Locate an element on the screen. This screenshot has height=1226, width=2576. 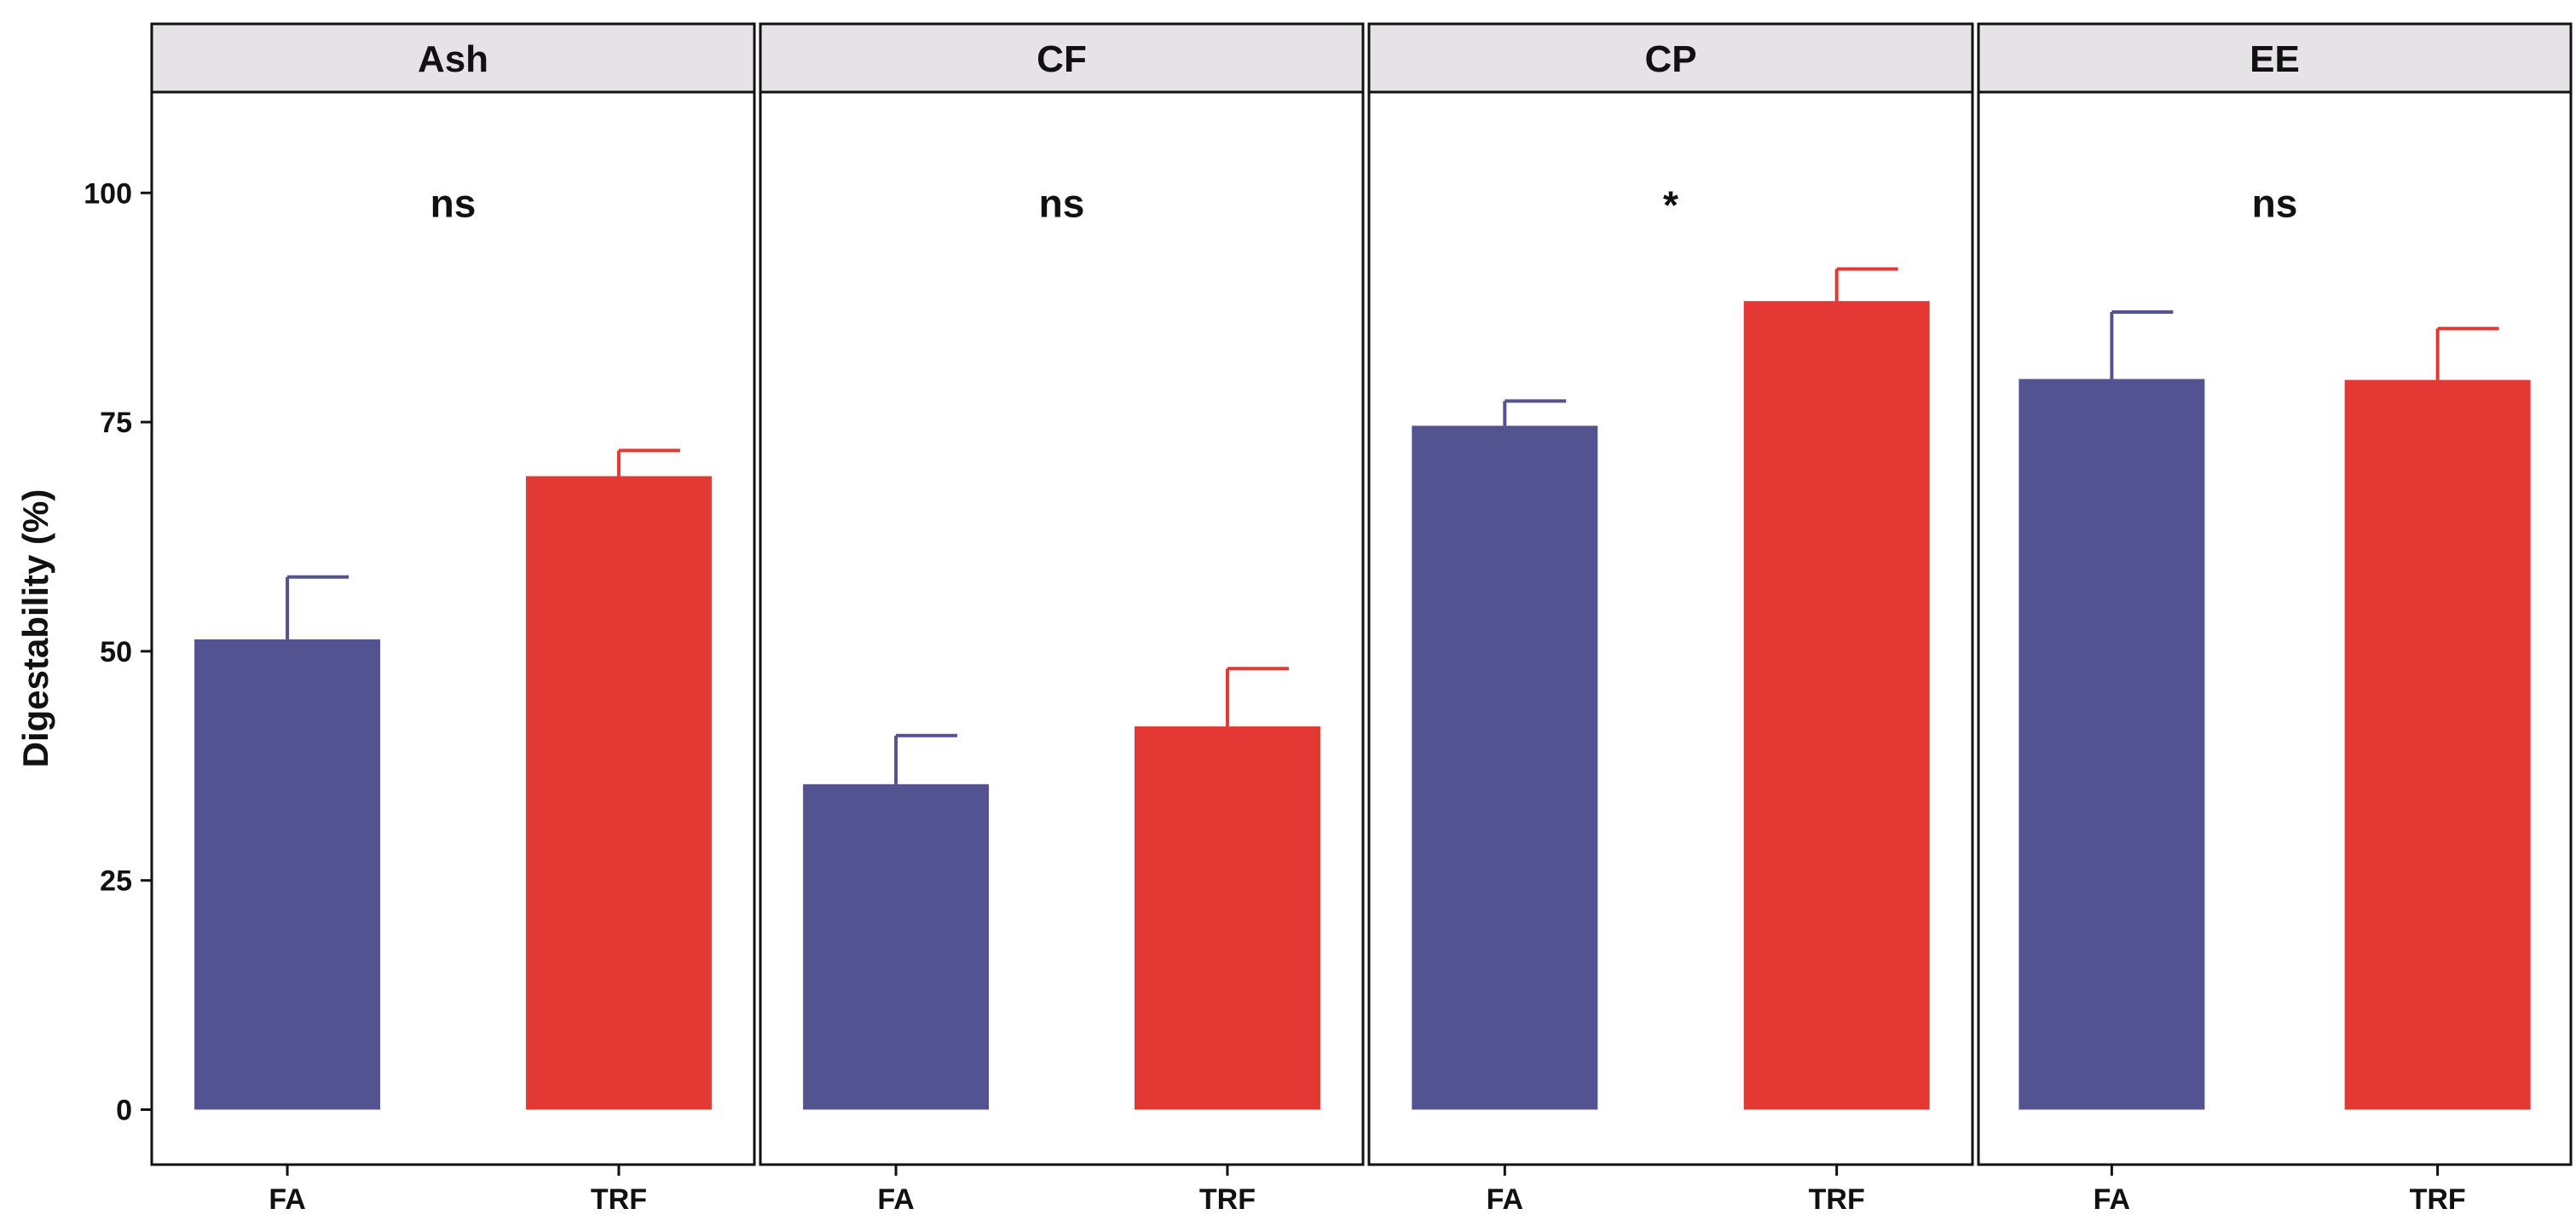
y-tick-label: 25 is located at coordinates (116, 881).